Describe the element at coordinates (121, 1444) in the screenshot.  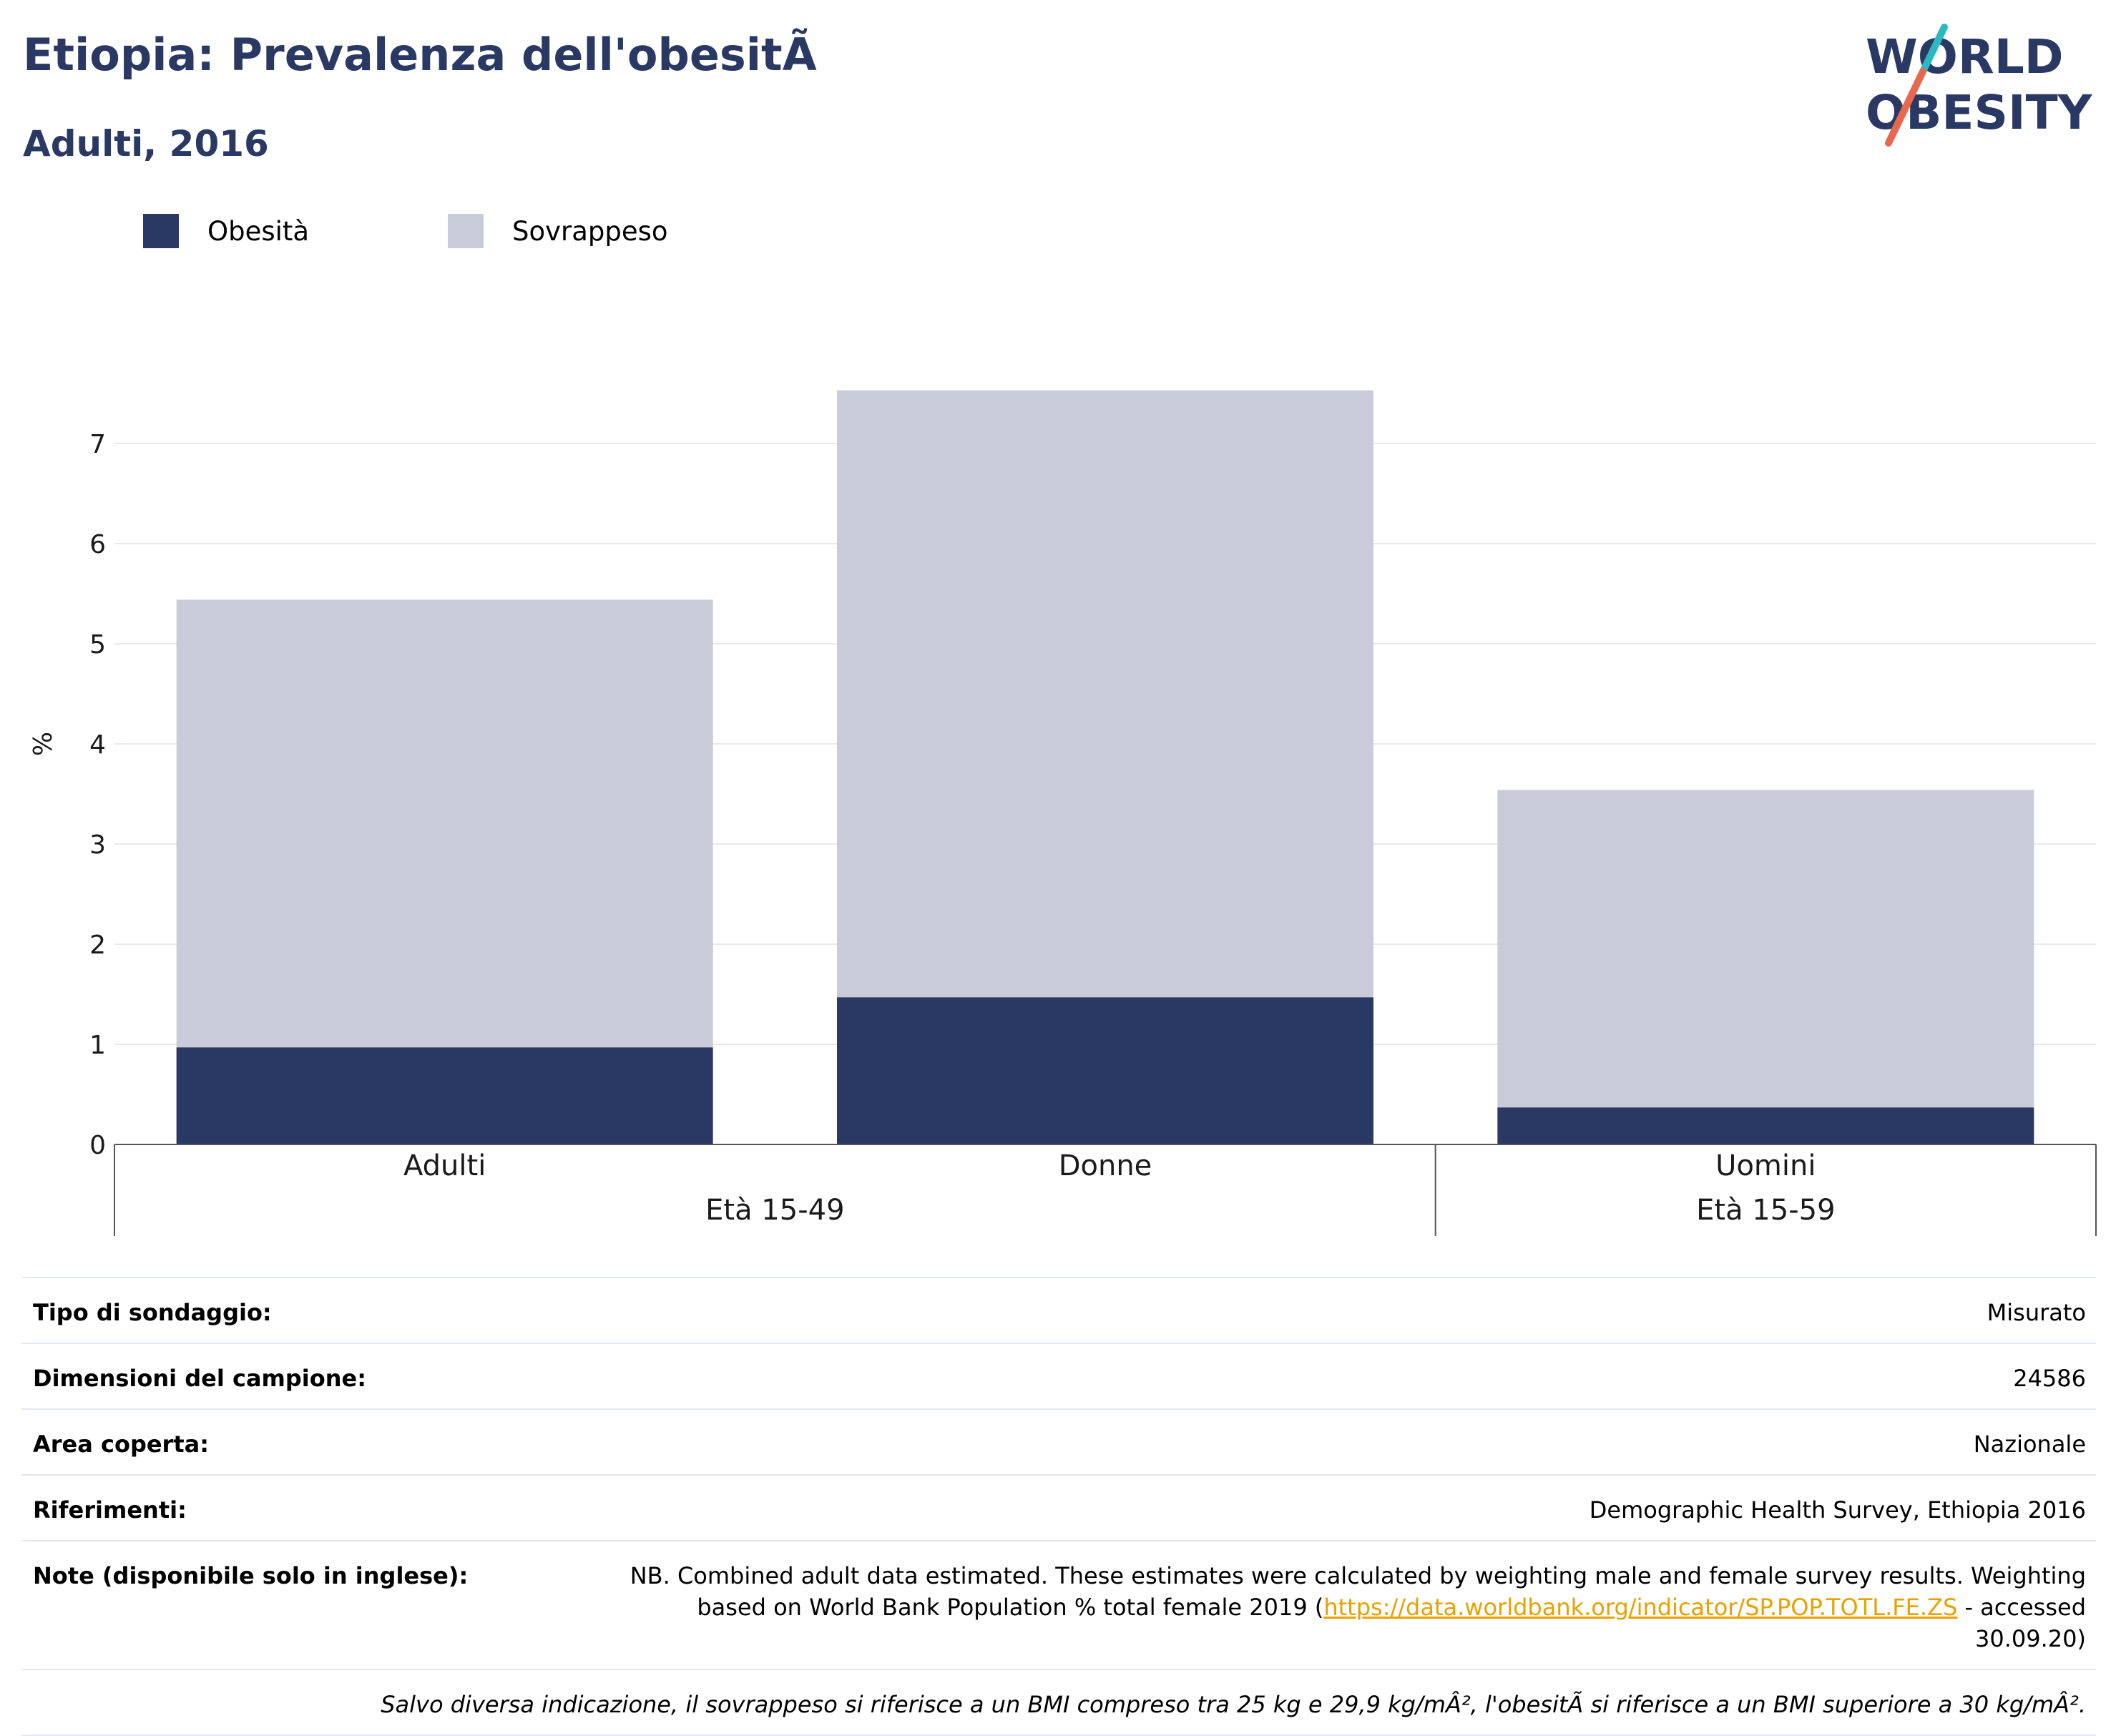
I see `info-label: Area coperta:` at that location.